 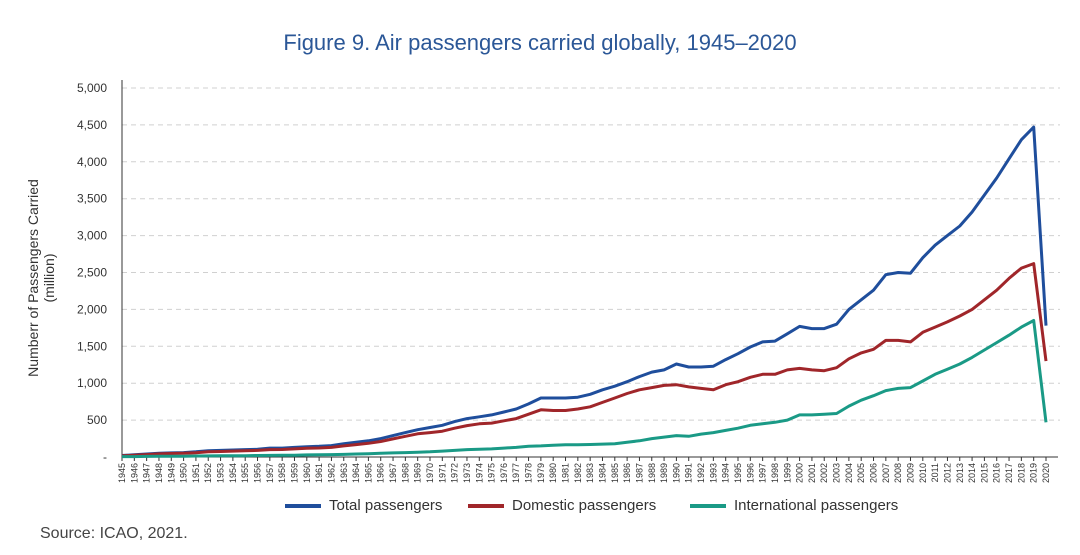 What do you see at coordinates (529, 473) in the screenshot?
I see `x-tick-label: 1978` at bounding box center [529, 473].